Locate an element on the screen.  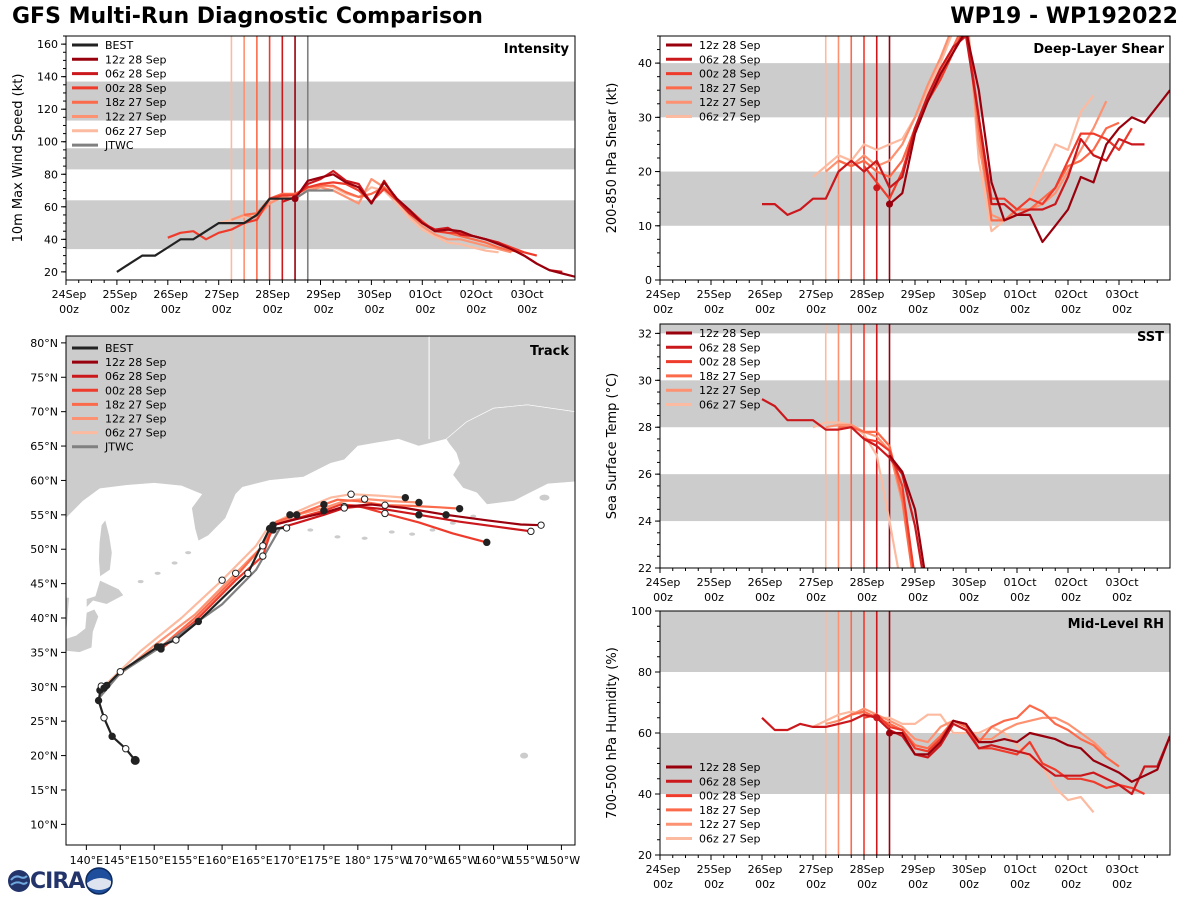
x-tick-label: 25Sep is located at coordinates (120, 294).